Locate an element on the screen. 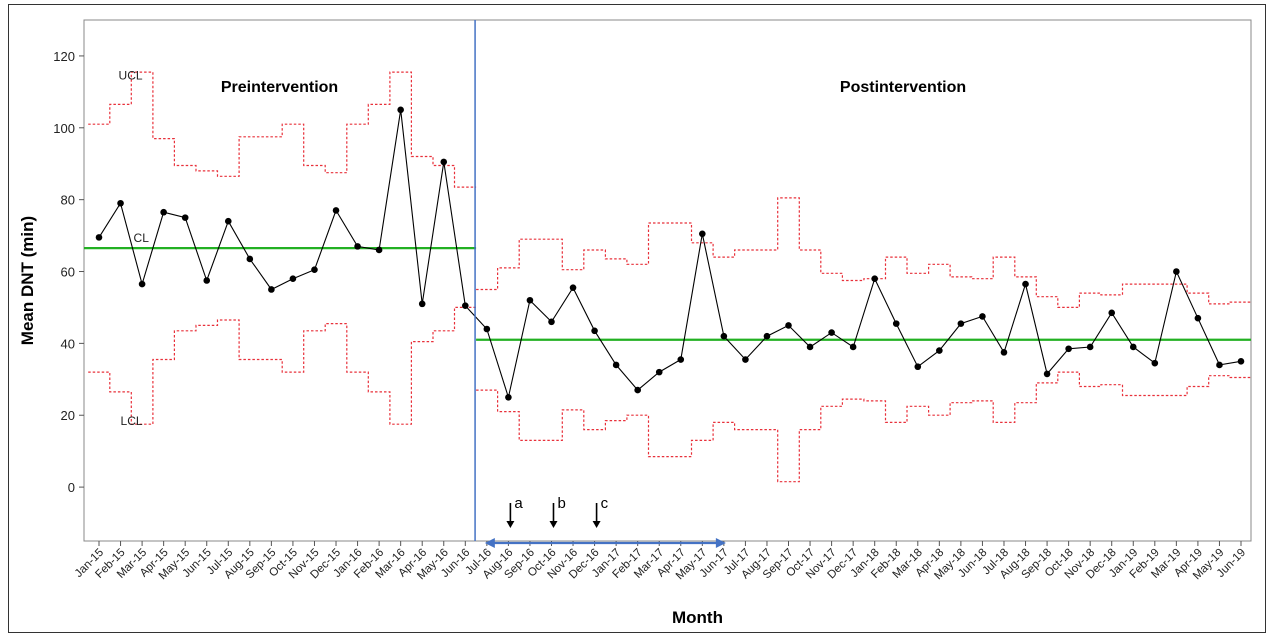 The height and width of the screenshot is (637, 1276). intervention-label: c is located at coordinates (605, 503).